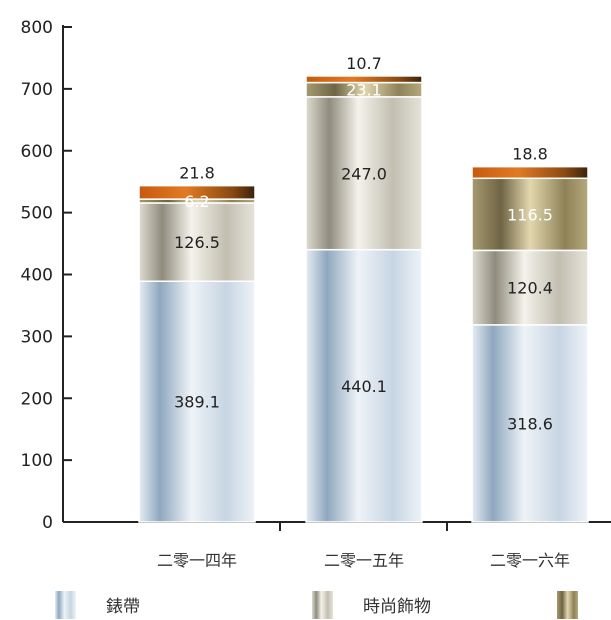 This screenshot has height=620, width=611. I want to click on y-tick-label: 400, so click(37, 276).